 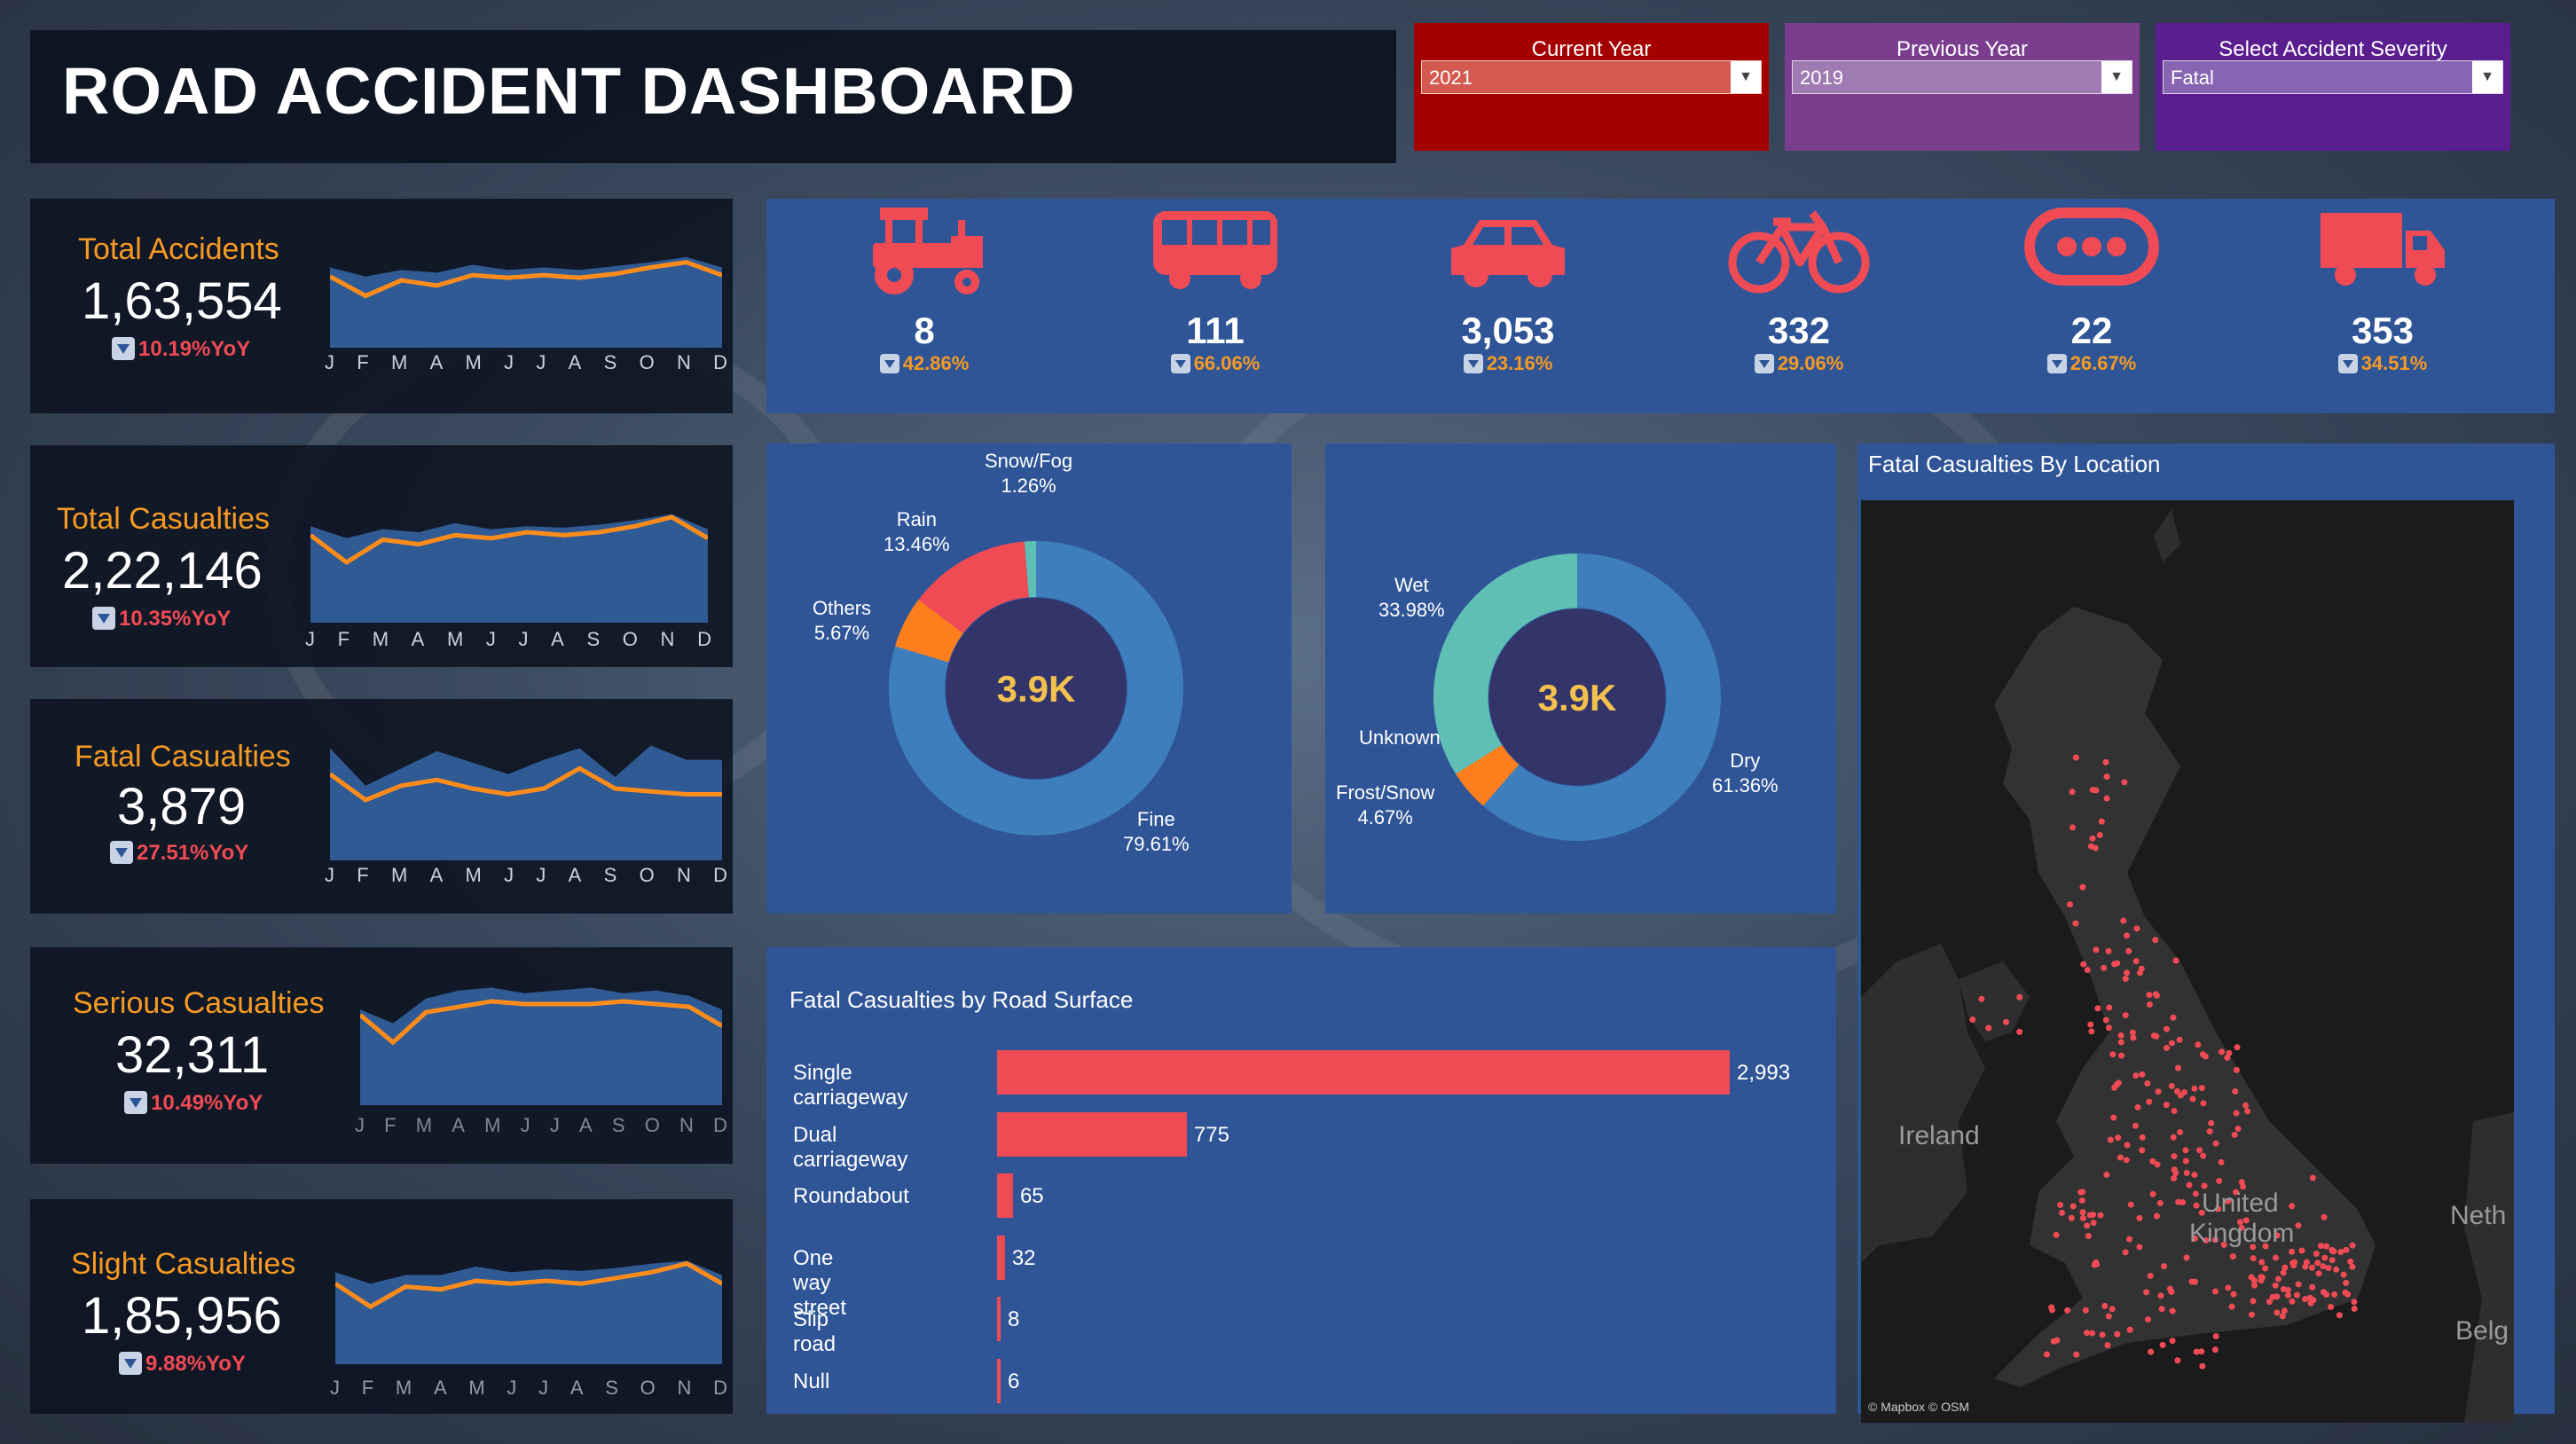 I want to click on donut-slice-rain, so click(x=973, y=587).